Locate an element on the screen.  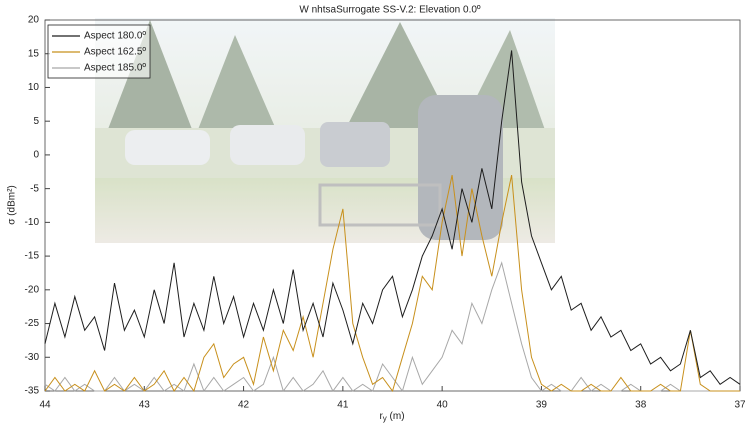
y-tick-label: -30 is located at coordinates (32, 357).